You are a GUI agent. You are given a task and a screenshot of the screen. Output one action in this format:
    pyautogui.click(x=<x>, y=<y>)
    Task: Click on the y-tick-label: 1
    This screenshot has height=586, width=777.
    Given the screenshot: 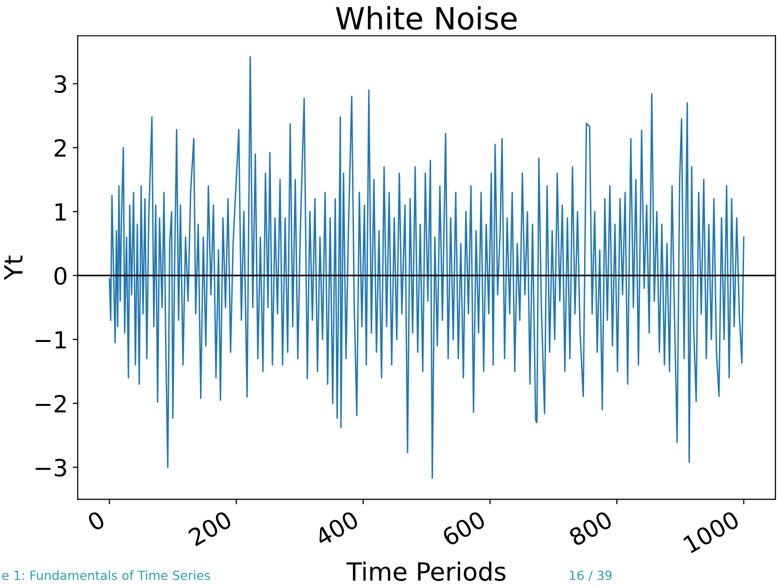 What is the action you would take?
    pyautogui.click(x=61, y=212)
    